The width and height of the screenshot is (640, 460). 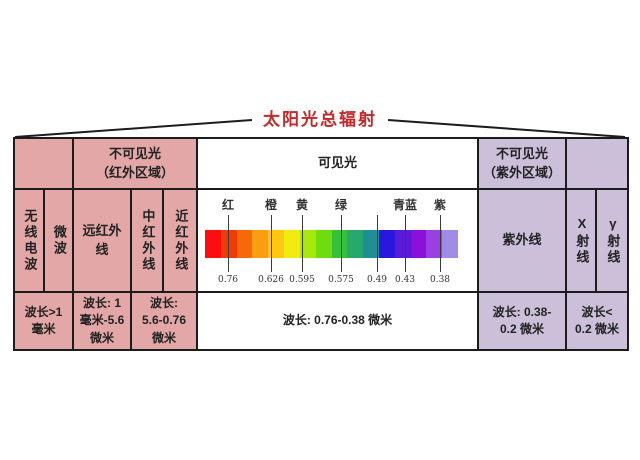 I want to click on band-x-ray: X射线, so click(x=581, y=240).